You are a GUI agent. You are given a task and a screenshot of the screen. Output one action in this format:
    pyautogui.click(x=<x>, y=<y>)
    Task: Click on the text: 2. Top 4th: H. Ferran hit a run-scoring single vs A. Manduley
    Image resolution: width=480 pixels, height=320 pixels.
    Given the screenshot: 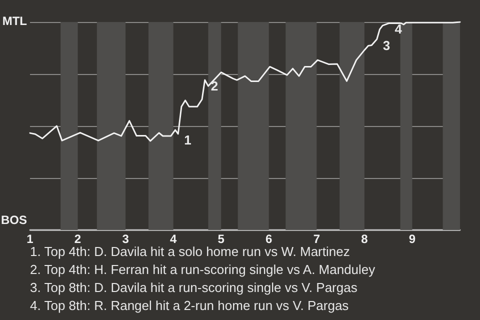 What is the action you would take?
    pyautogui.click(x=203, y=269)
    